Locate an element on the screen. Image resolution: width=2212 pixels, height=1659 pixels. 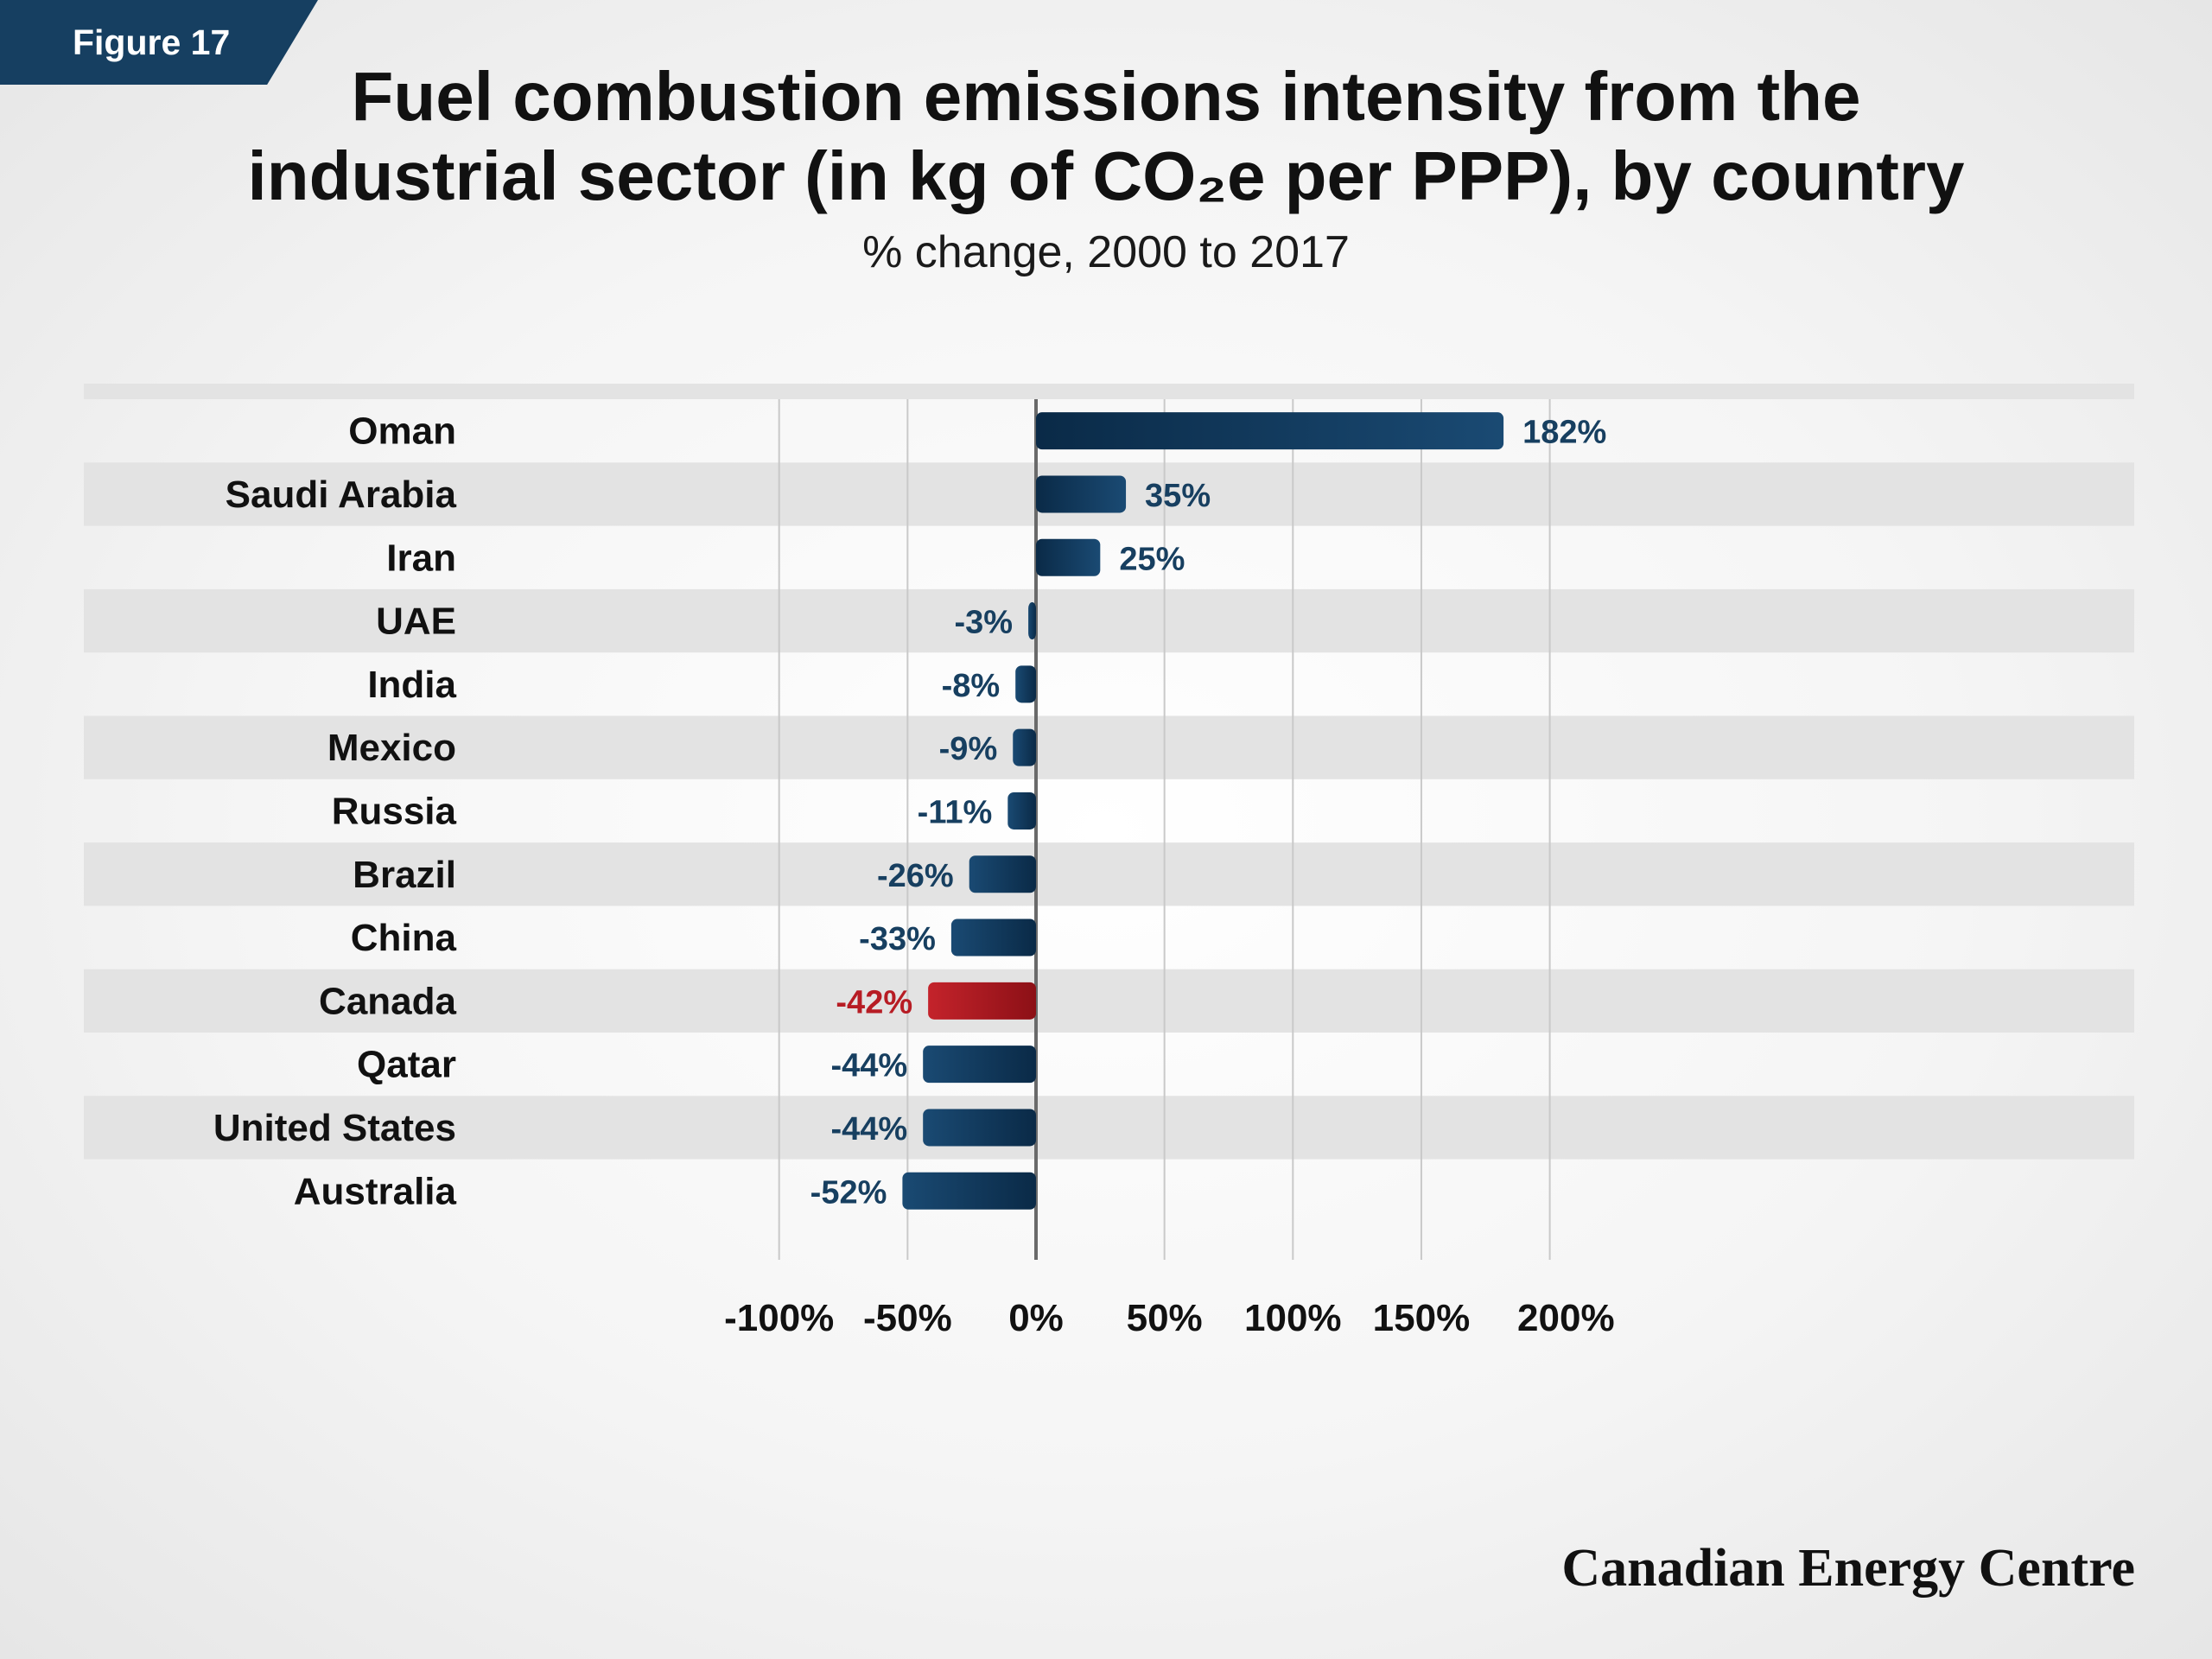
category-label: Qatar is located at coordinates (406, 1065).